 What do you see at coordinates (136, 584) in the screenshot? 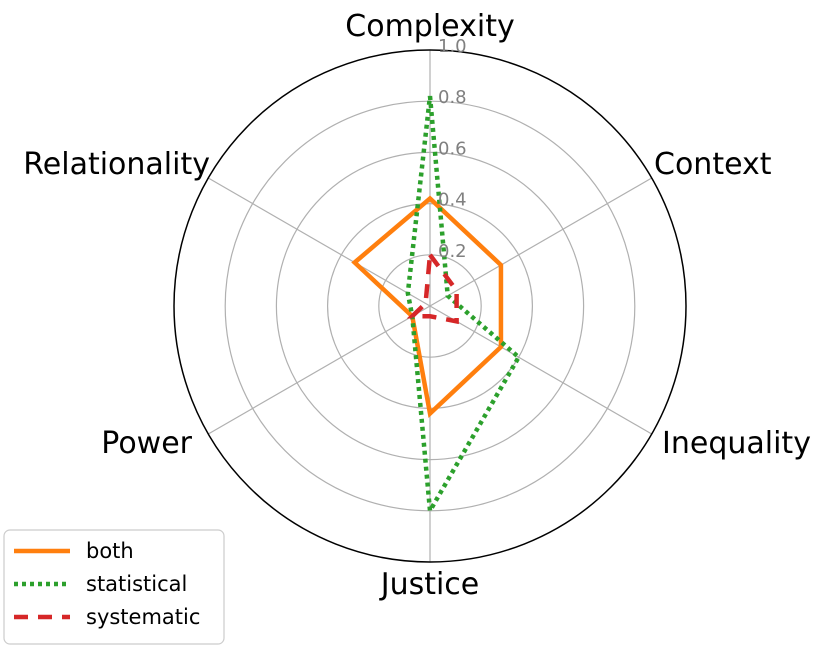
I see `legend-label-statistical: statistical` at bounding box center [136, 584].